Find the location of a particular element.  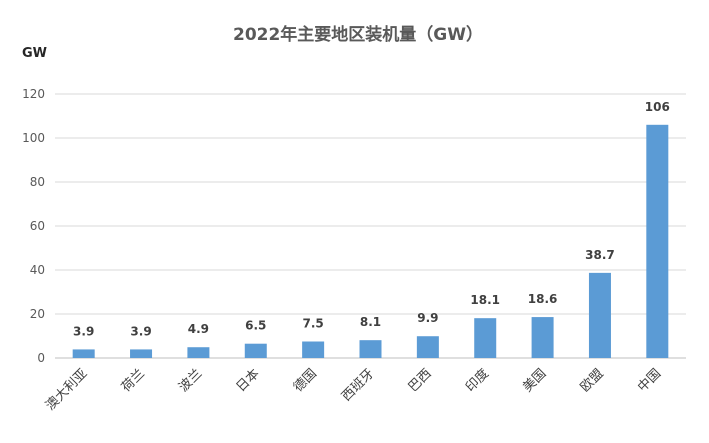

x-tick-label: 德国 is located at coordinates (305, 380).